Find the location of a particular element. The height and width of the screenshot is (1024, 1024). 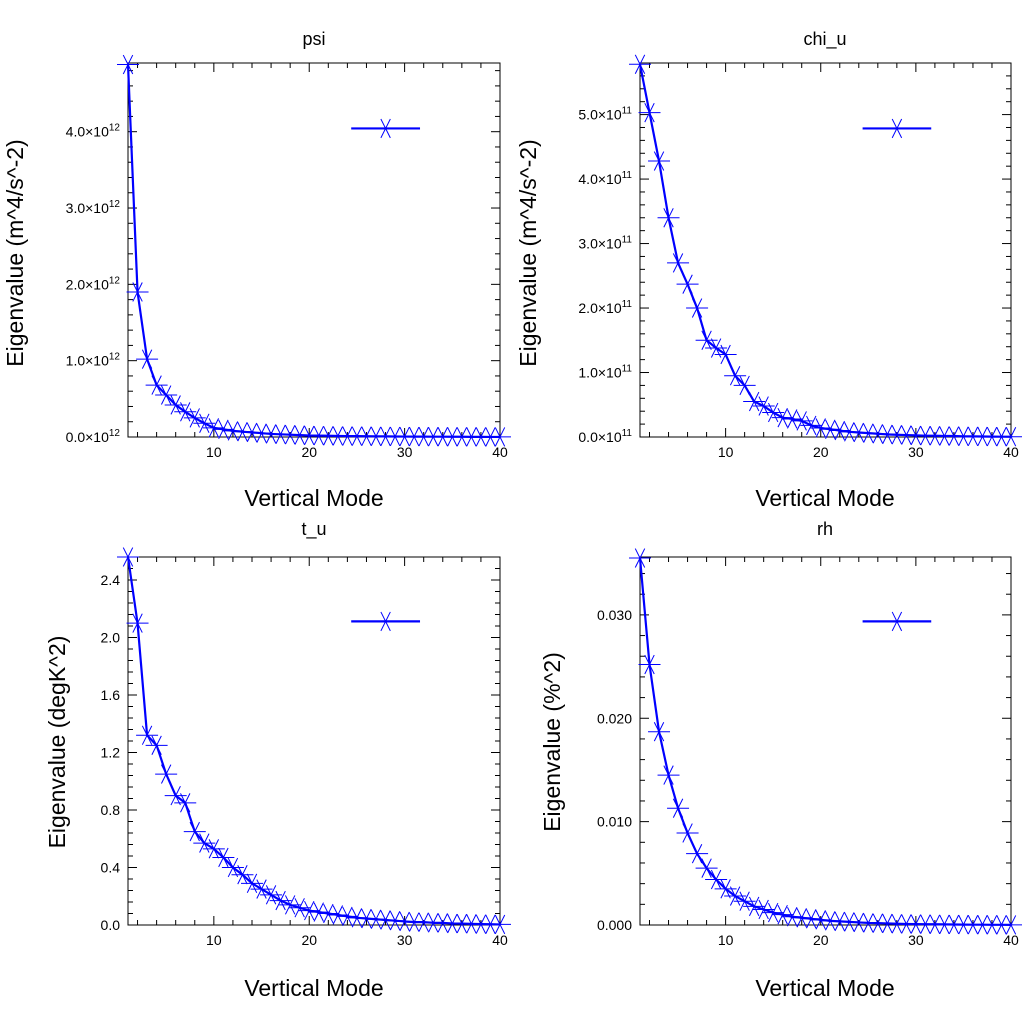

y-tick-label: 4.0×10¹² is located at coordinates (93, 131).